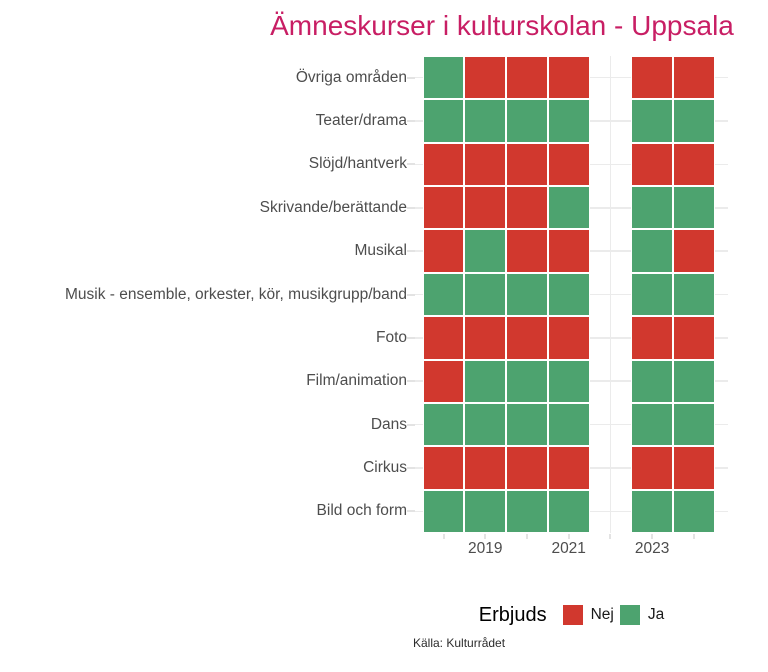  Describe the element at coordinates (459, 643) in the screenshot. I see `chart-caption: Källa: Kulturrådet` at that location.